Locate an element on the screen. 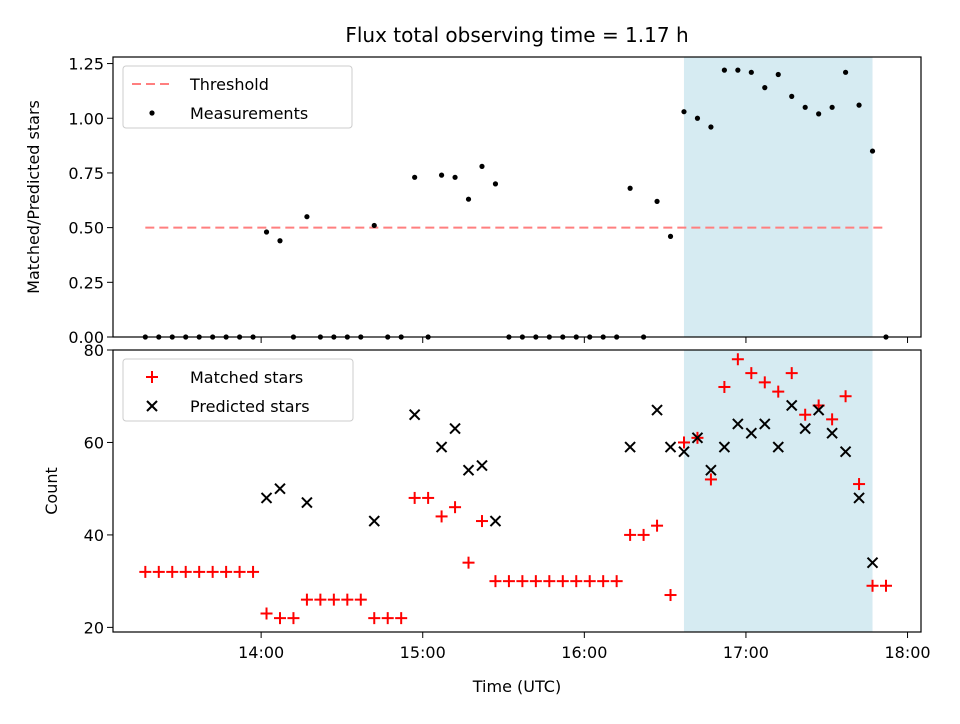 The width and height of the screenshot is (960, 724). legend-label: Threshold is located at coordinates (229, 84).